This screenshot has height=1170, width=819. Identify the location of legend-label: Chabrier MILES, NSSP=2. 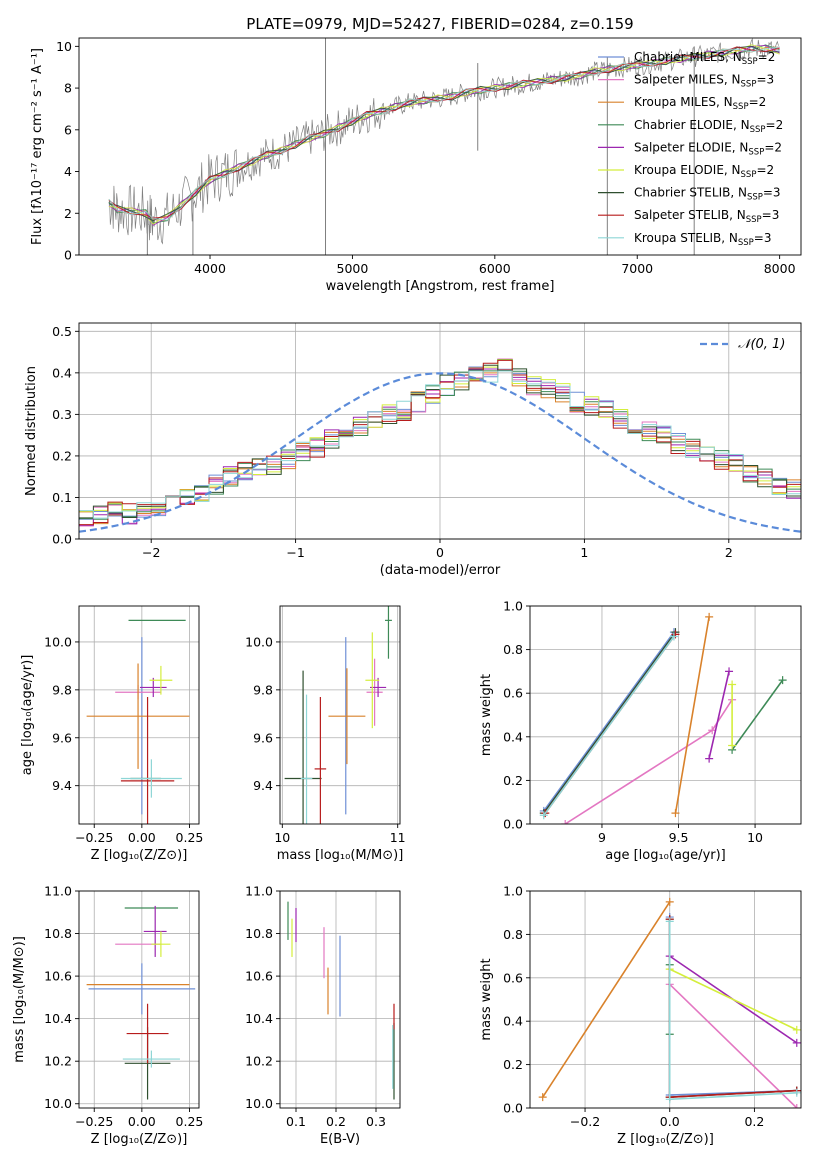
(704, 58).